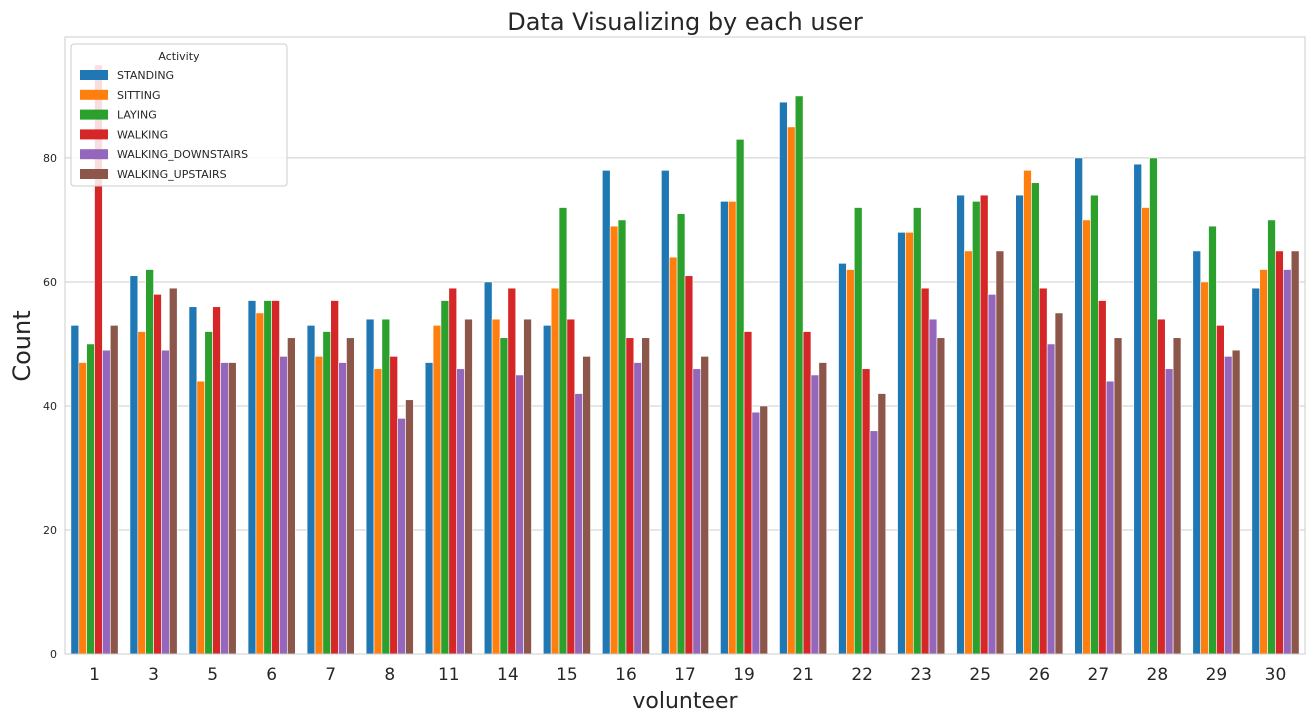 This screenshot has height=722, width=1314. I want to click on x-tick-labels: 1 3 5 6 7 8 11 14 15 16 17 19 21 22 23 25 26 27 28 29 30, so click(687, 675).